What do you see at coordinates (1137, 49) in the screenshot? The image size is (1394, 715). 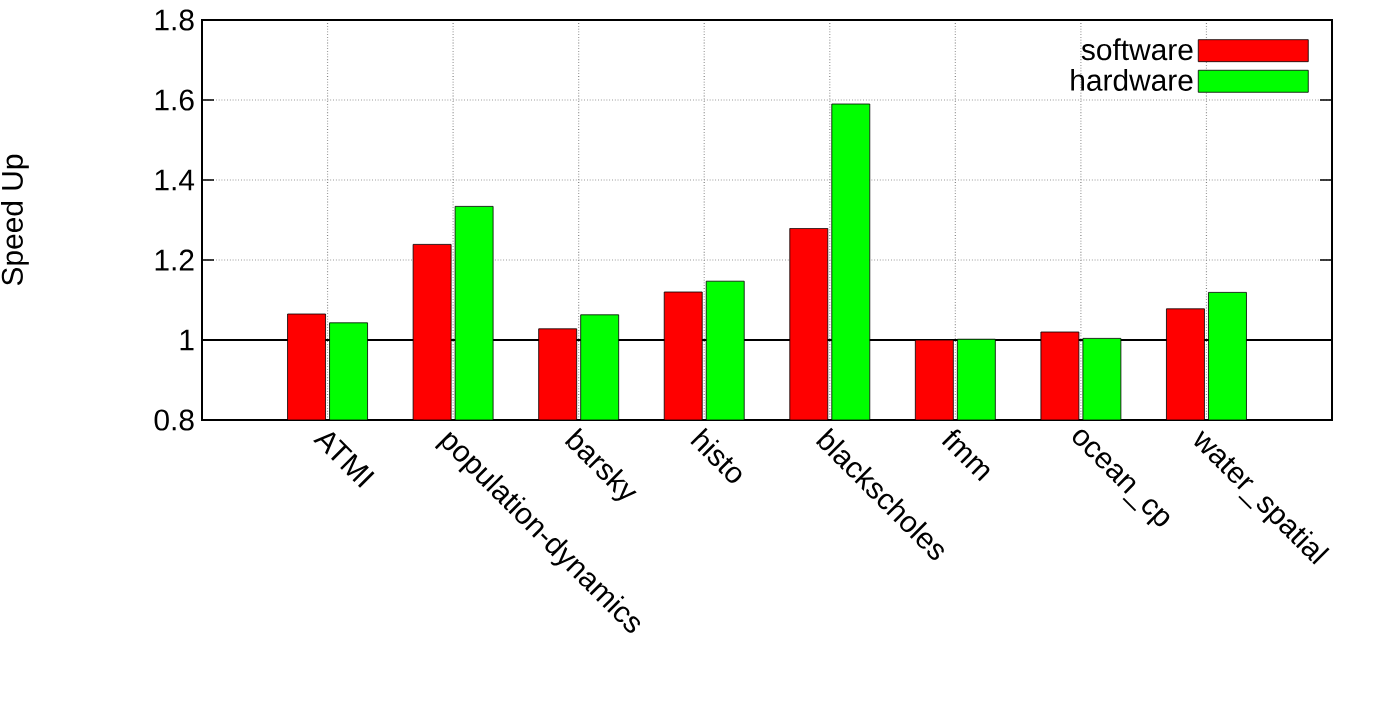 I see `legend-label: software` at bounding box center [1137, 49].